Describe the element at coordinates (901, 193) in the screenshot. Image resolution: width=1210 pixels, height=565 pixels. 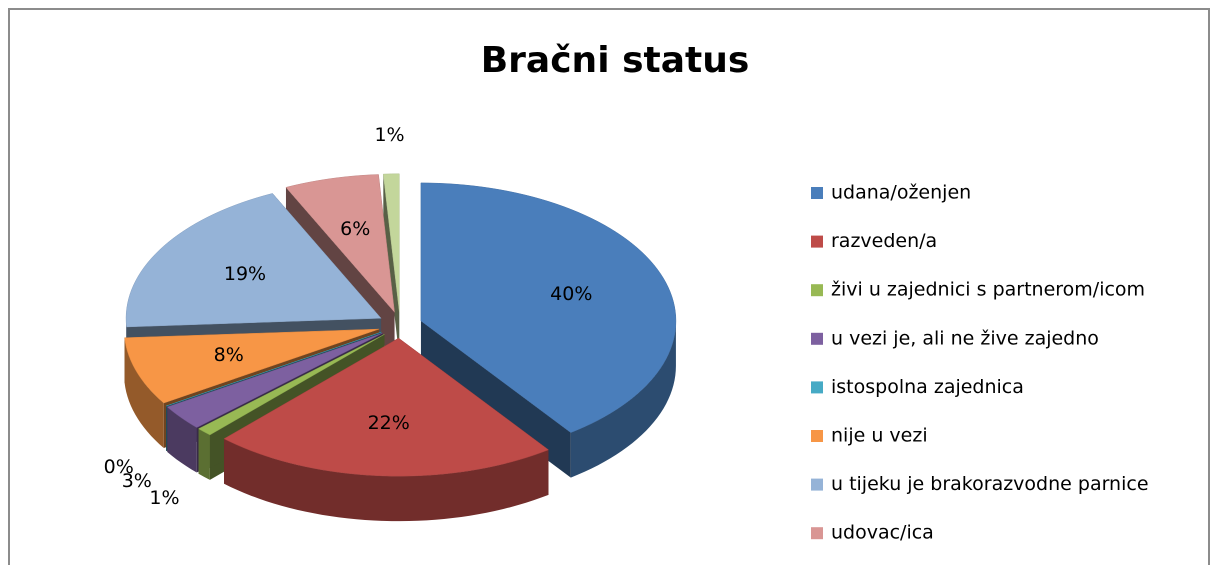
I see `legend-label: udana/oženjen` at that location.